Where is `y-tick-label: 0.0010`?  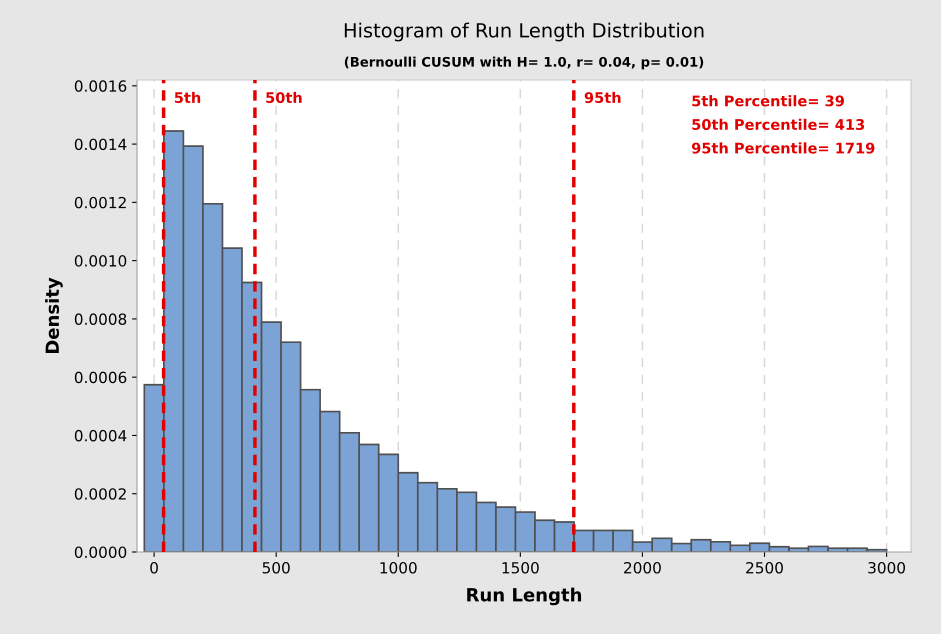 y-tick-label: 0.0010 is located at coordinates (100, 261).